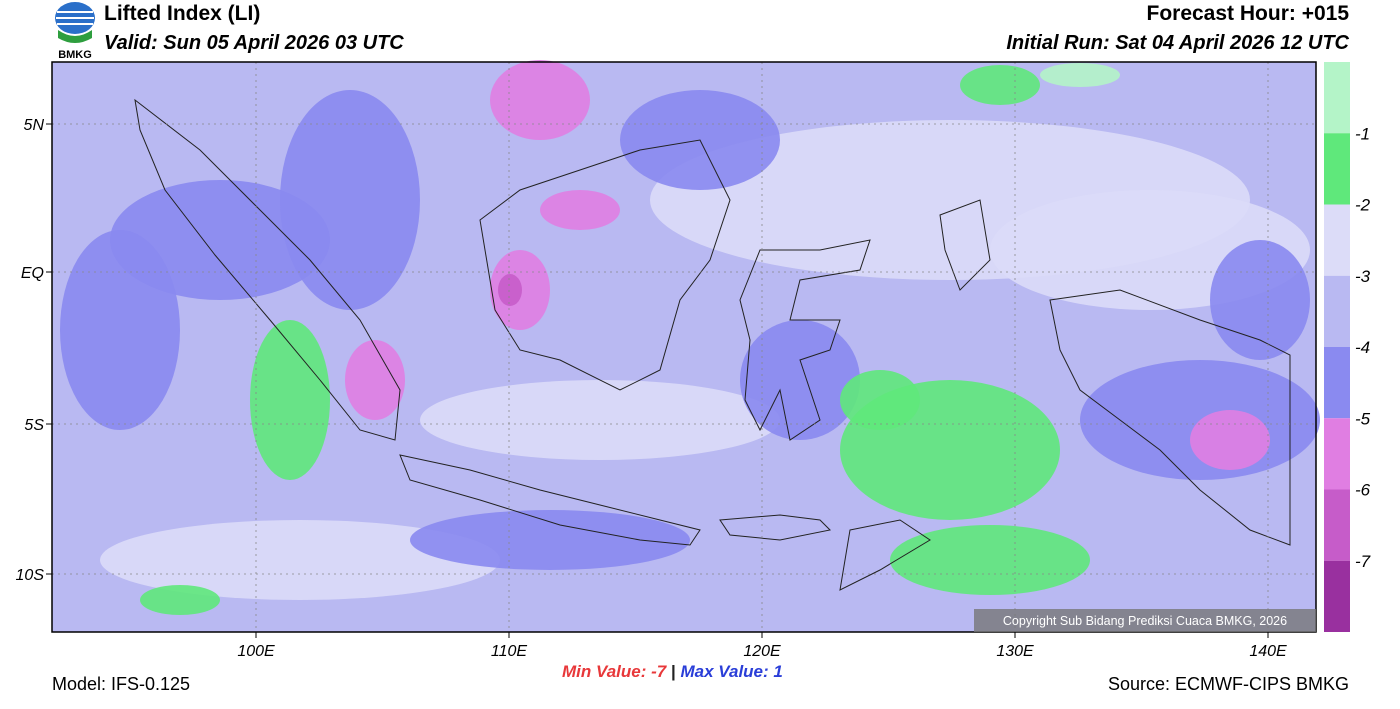  I want to click on logo: BMKG, so click(75, 31).